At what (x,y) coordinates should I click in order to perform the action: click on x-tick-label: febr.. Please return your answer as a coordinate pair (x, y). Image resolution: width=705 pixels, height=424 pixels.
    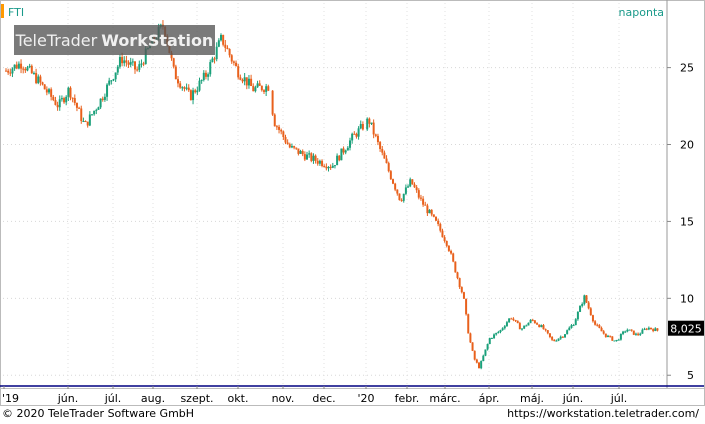
    Looking at the image, I should click on (407, 398).